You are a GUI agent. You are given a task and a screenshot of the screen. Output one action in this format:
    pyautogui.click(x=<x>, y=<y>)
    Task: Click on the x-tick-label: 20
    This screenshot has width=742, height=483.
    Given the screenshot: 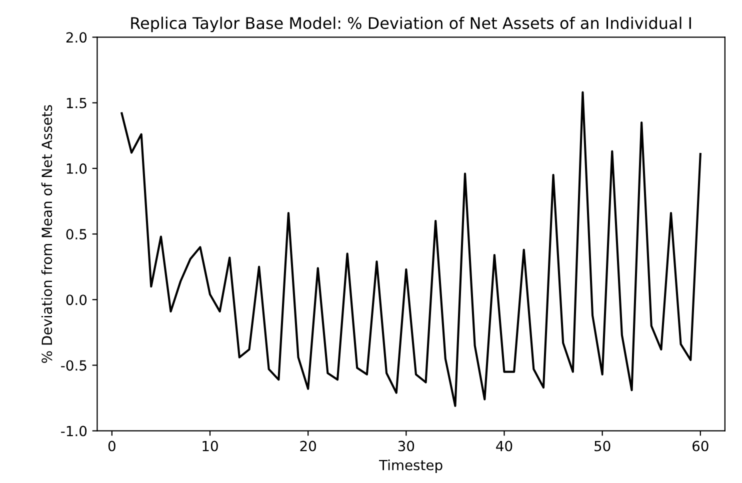 What is the action you would take?
    pyautogui.click(x=308, y=446)
    